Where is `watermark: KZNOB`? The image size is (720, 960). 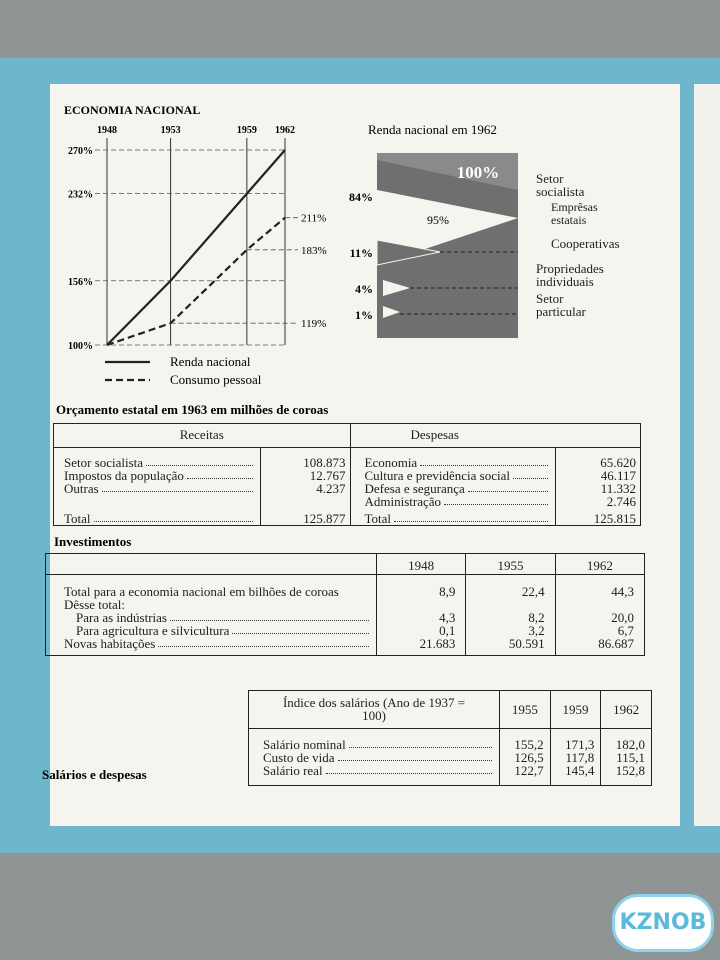 watermark: KZNOB is located at coordinates (663, 923).